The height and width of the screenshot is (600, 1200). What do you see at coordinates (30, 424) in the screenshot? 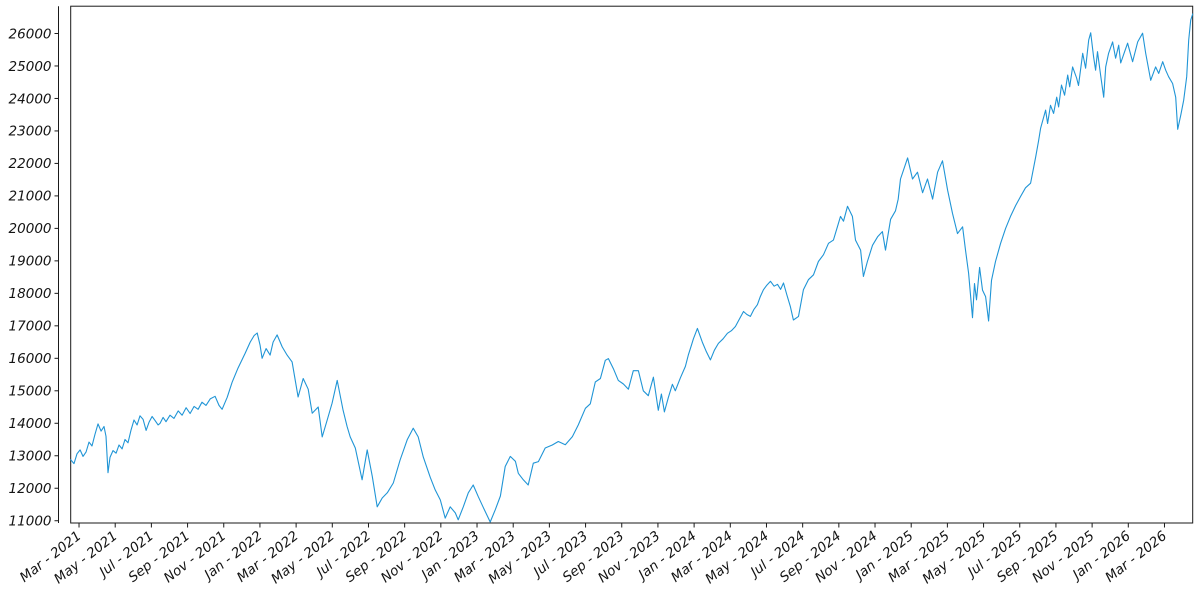
I see `y-tick-label: 14000` at bounding box center [30, 424].